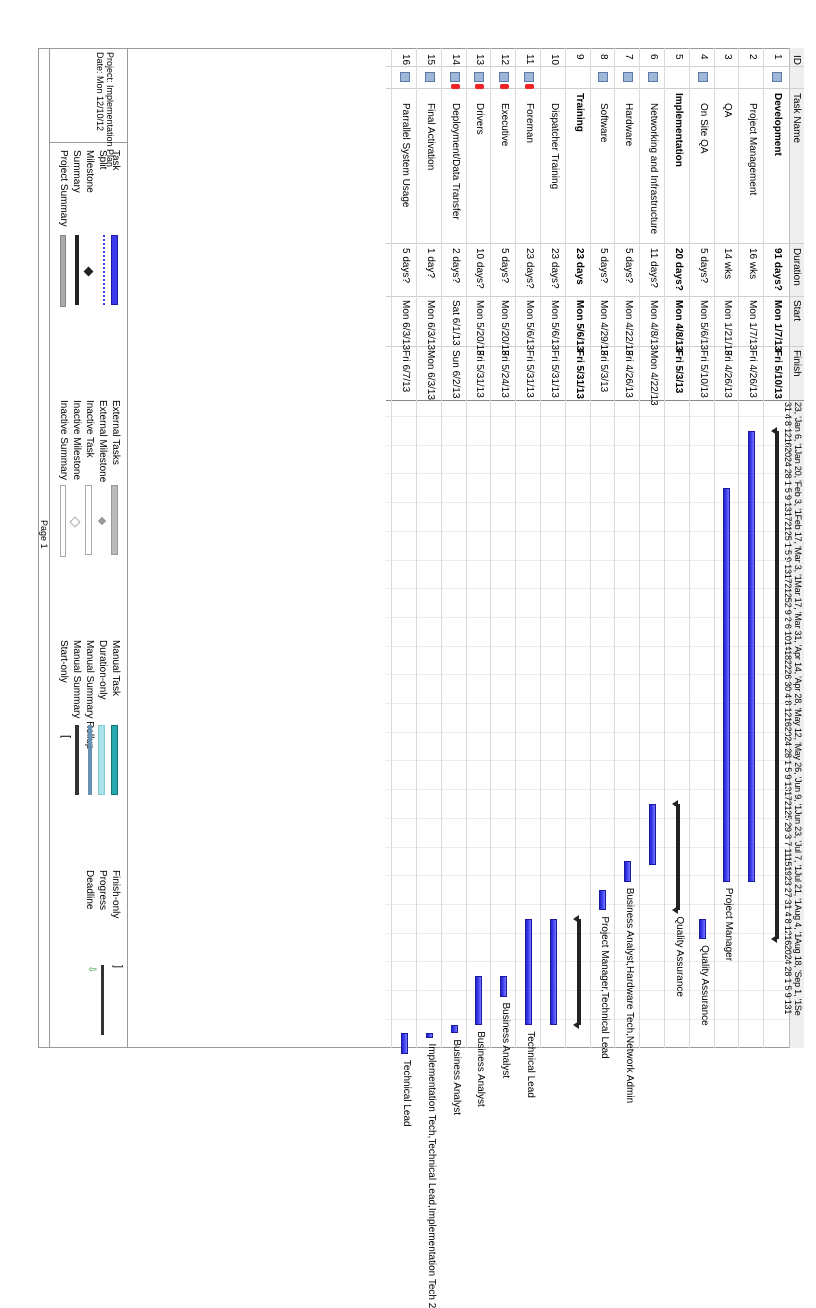 This screenshot has width=816, height=1308. I want to click on task-id: 10, so click(554, 59).